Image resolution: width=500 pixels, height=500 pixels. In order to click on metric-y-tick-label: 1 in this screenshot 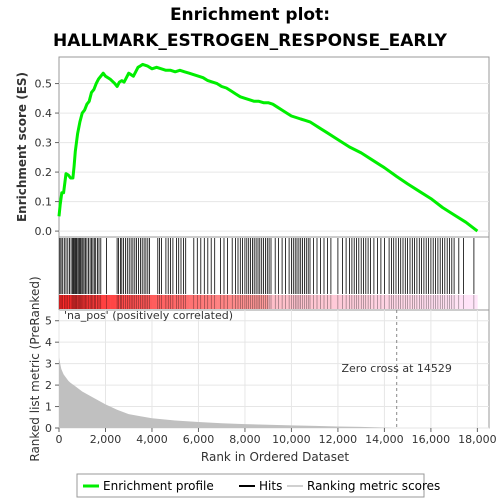, I will do `click(48, 407)`.